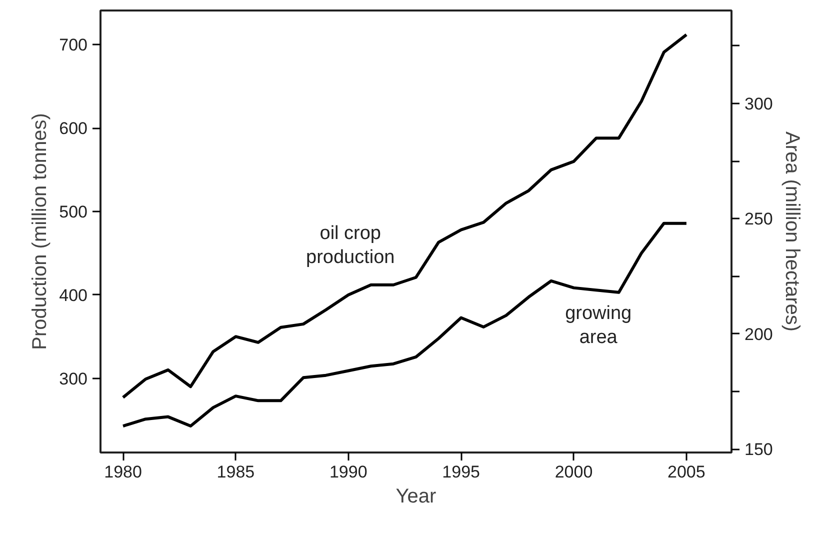  I want to click on y2-tick-label: 250, so click(758, 219).